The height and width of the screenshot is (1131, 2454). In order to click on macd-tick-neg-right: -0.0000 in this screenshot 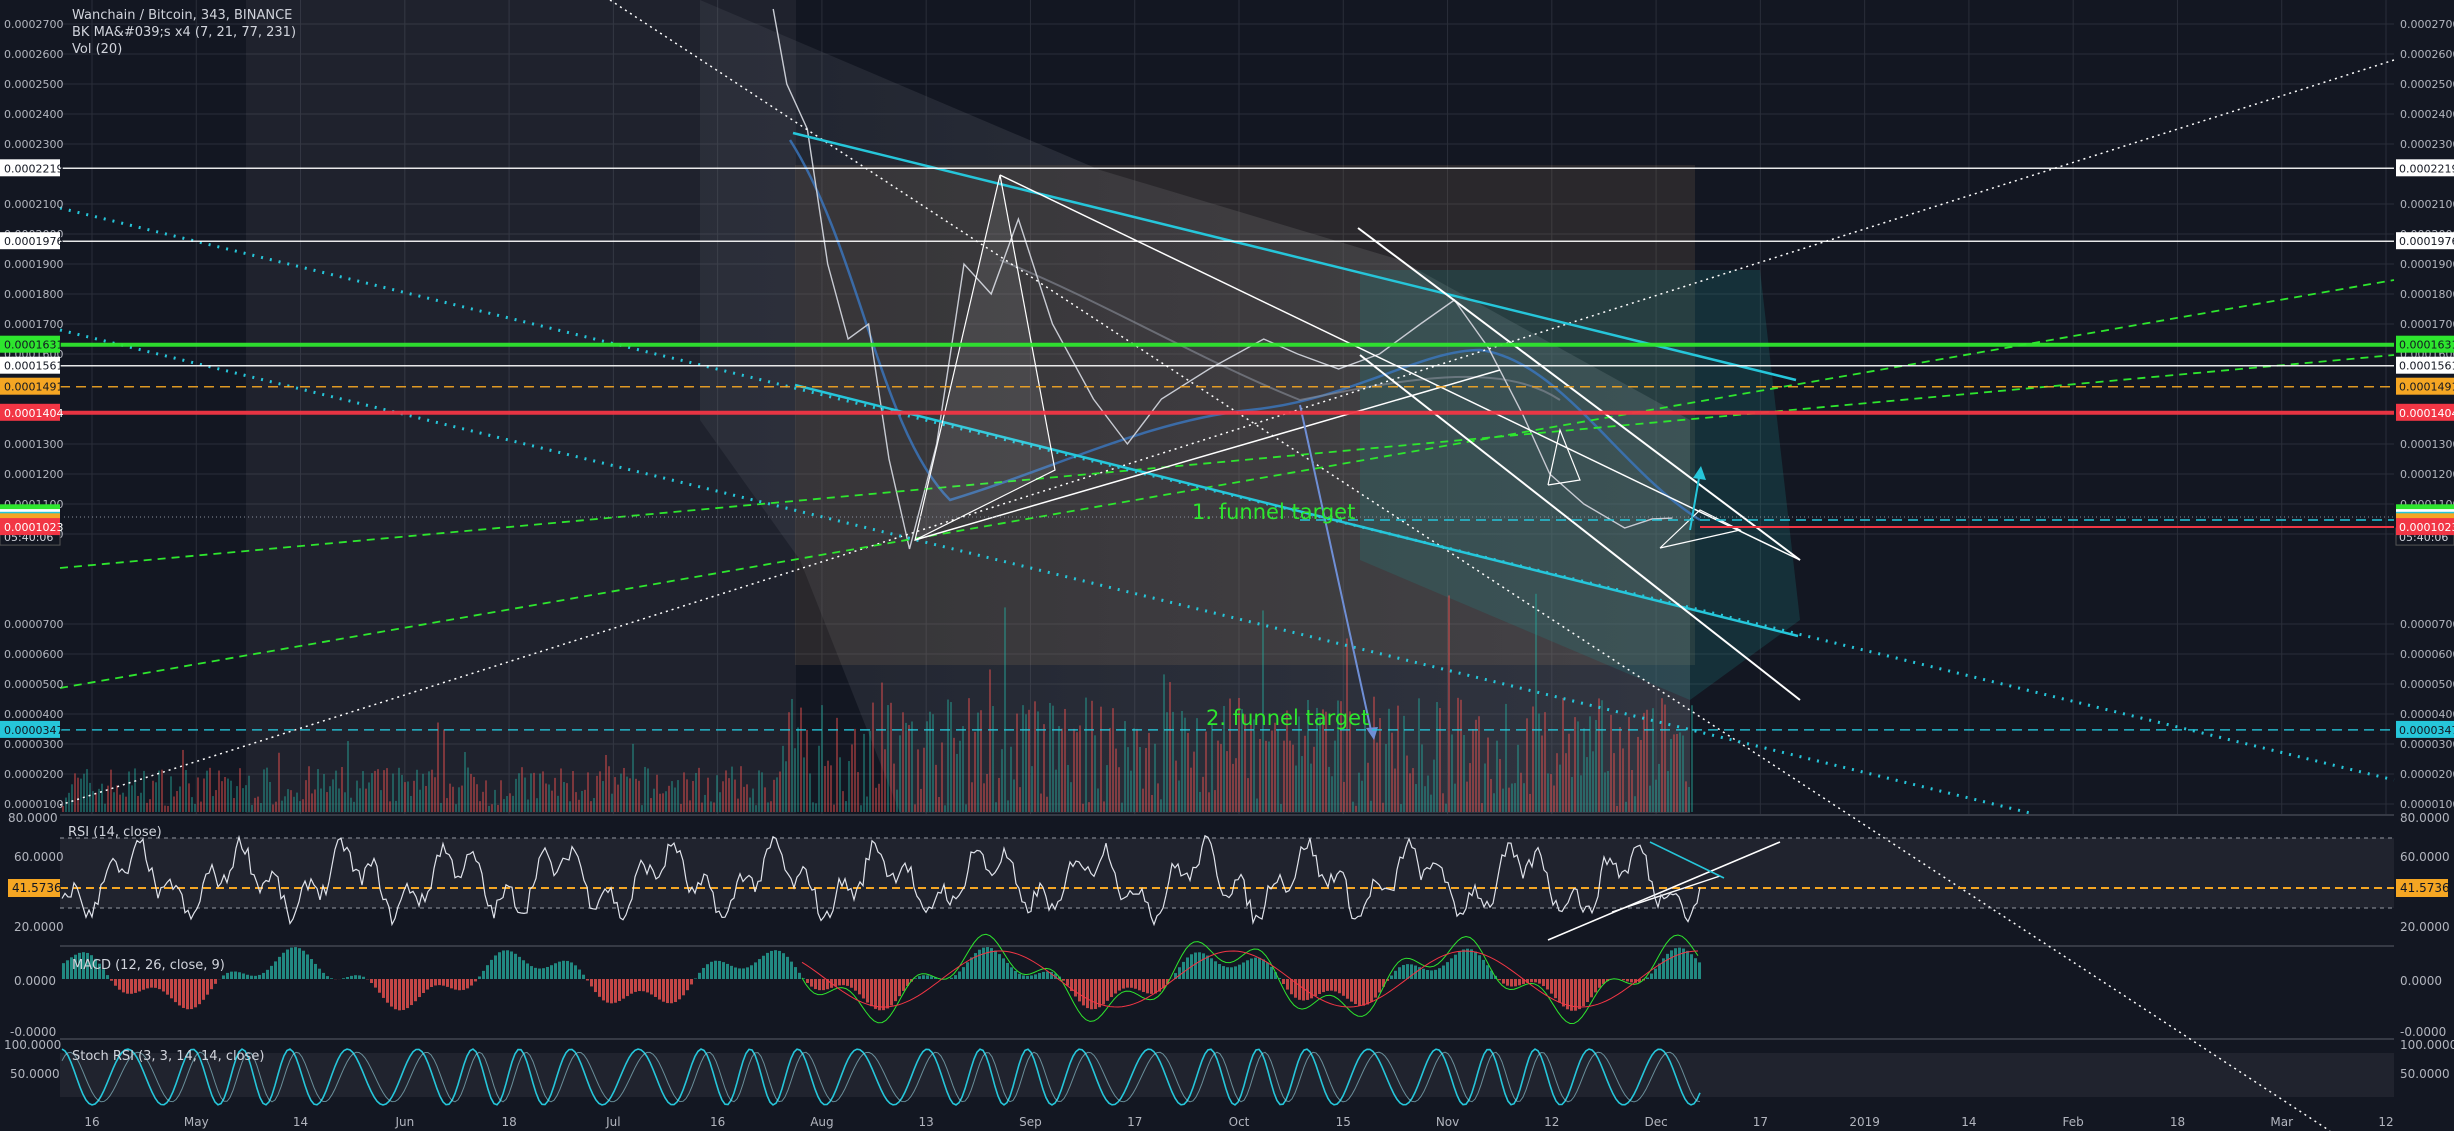, I will do `click(2423, 1032)`.